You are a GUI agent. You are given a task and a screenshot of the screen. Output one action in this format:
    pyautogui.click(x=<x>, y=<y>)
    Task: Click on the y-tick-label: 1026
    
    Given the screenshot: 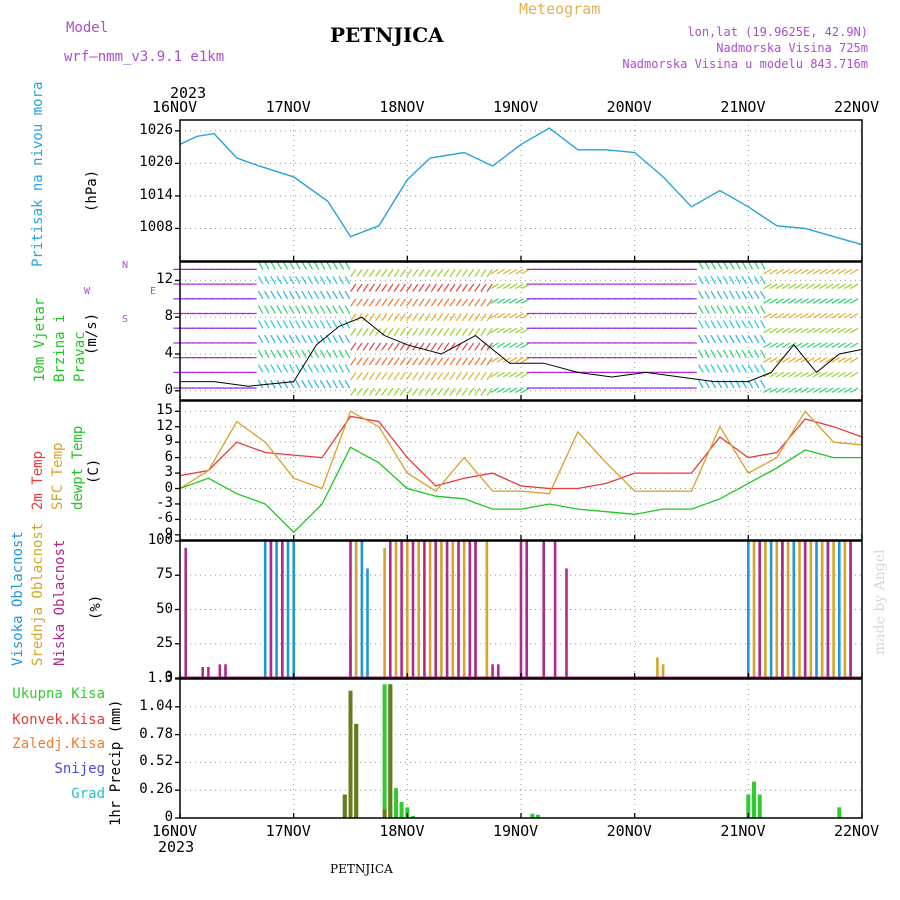 What is the action you would take?
    pyautogui.click(x=156, y=129)
    